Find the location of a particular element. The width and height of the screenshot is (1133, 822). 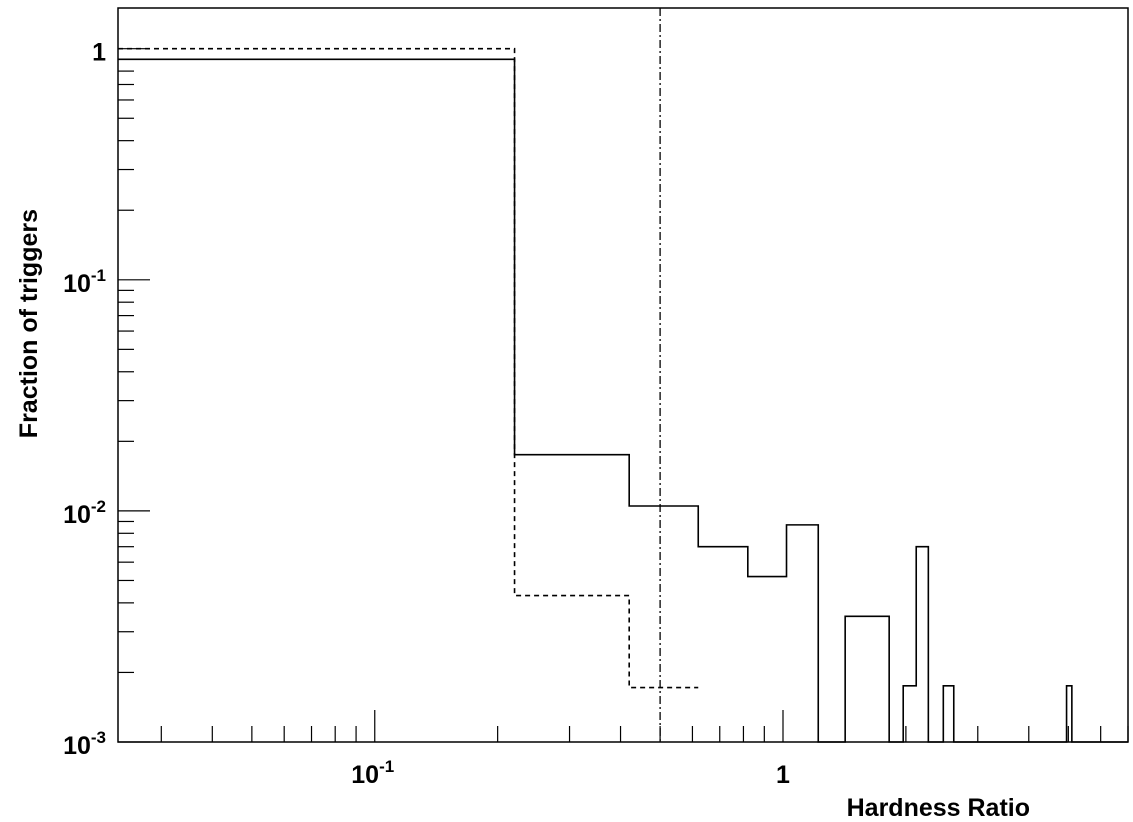

x-tick-label-base: 1 is located at coordinates (783, 775).